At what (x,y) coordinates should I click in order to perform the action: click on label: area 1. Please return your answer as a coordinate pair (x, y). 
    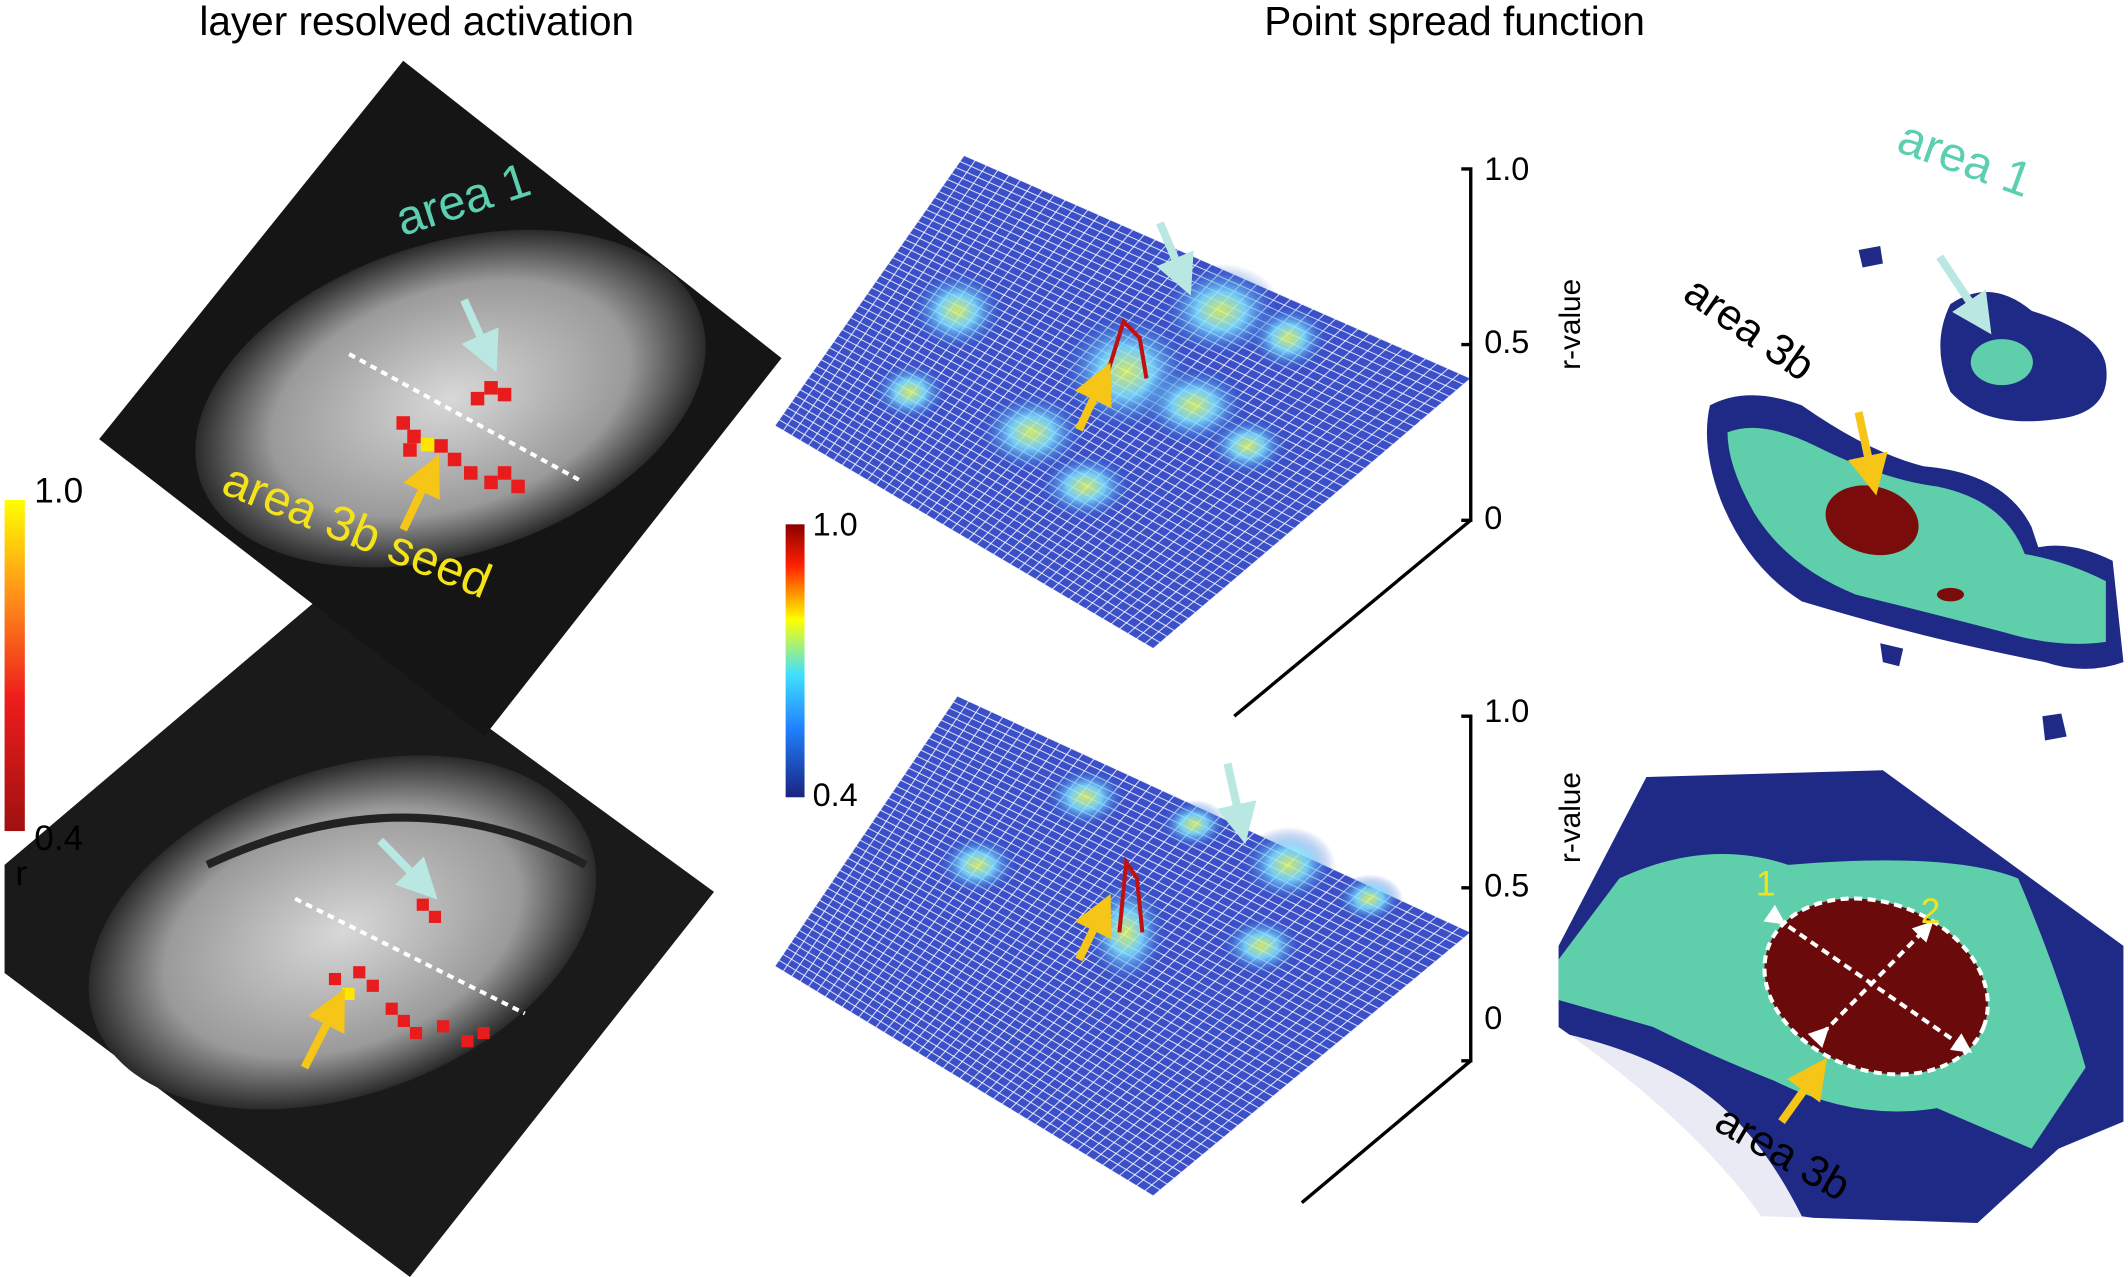
    Looking at the image, I should click on (1965, 159).